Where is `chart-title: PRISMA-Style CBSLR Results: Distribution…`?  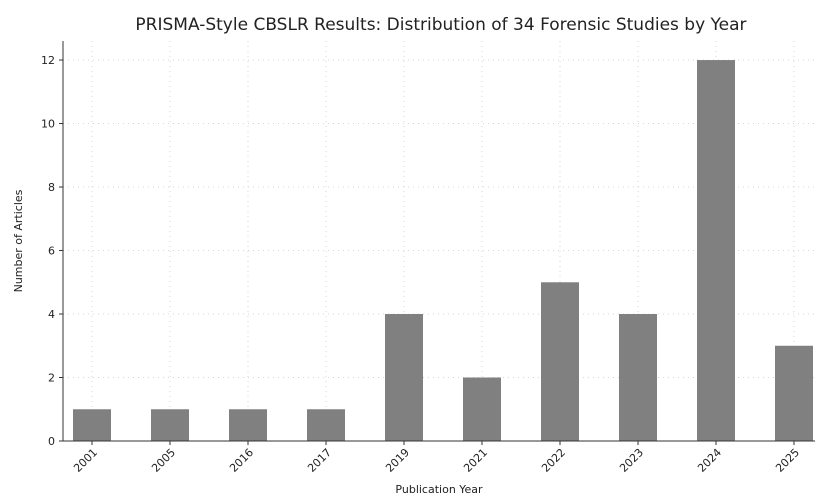
chart-title: PRISMA-Style CBSLR Results: Distribution… is located at coordinates (440, 25).